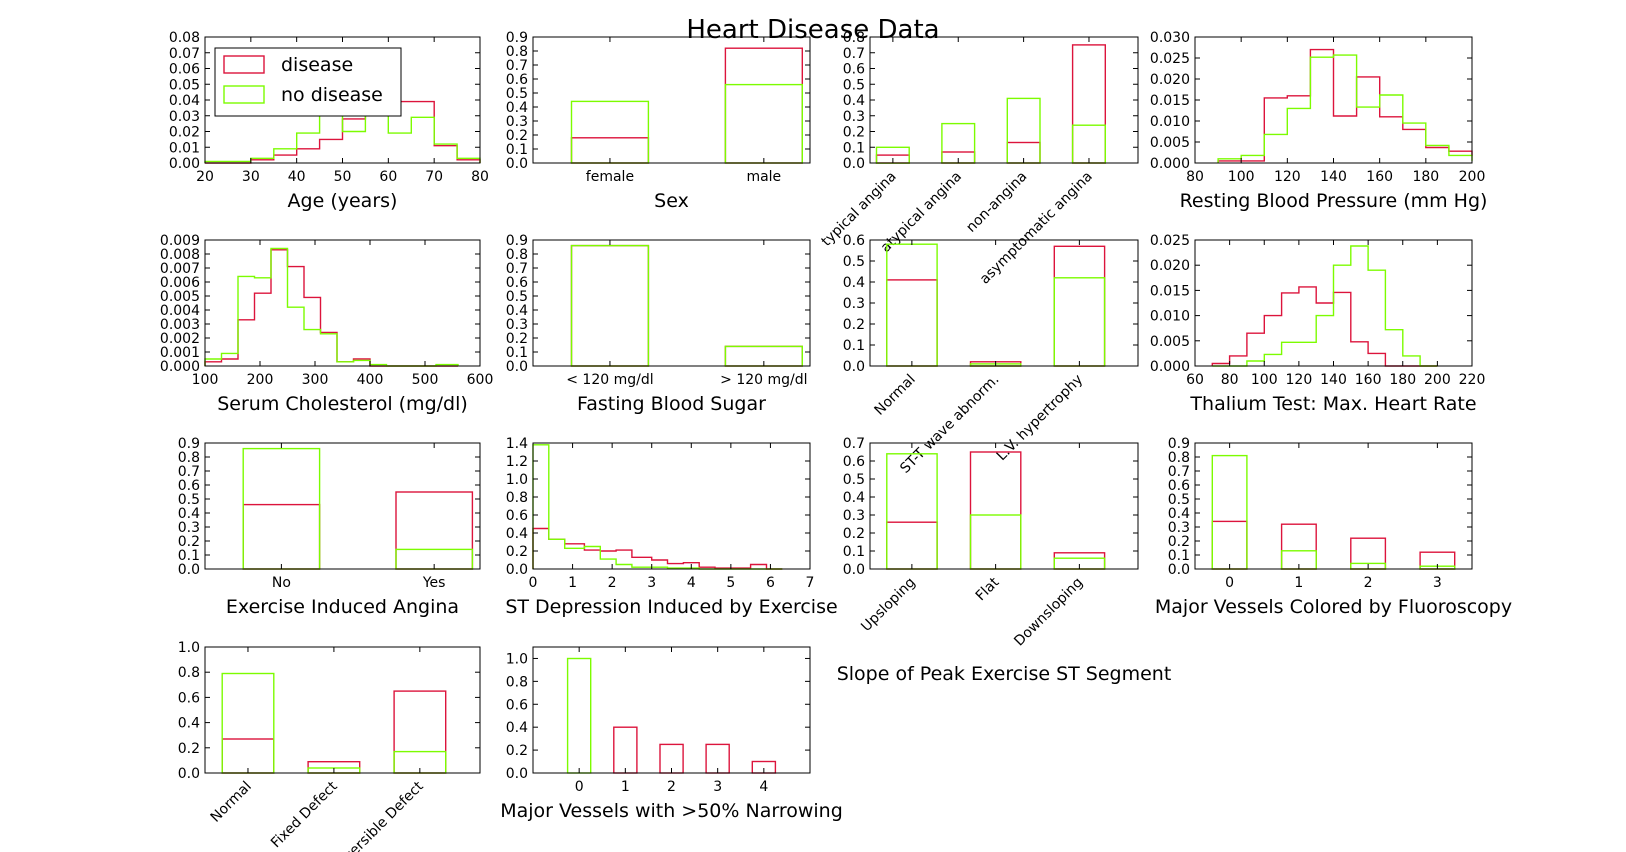 Image resolution: width=1626 pixels, height=852 pixels. Describe the element at coordinates (184, 164) in the screenshot. I see `y-tick-label: 0.00` at that location.